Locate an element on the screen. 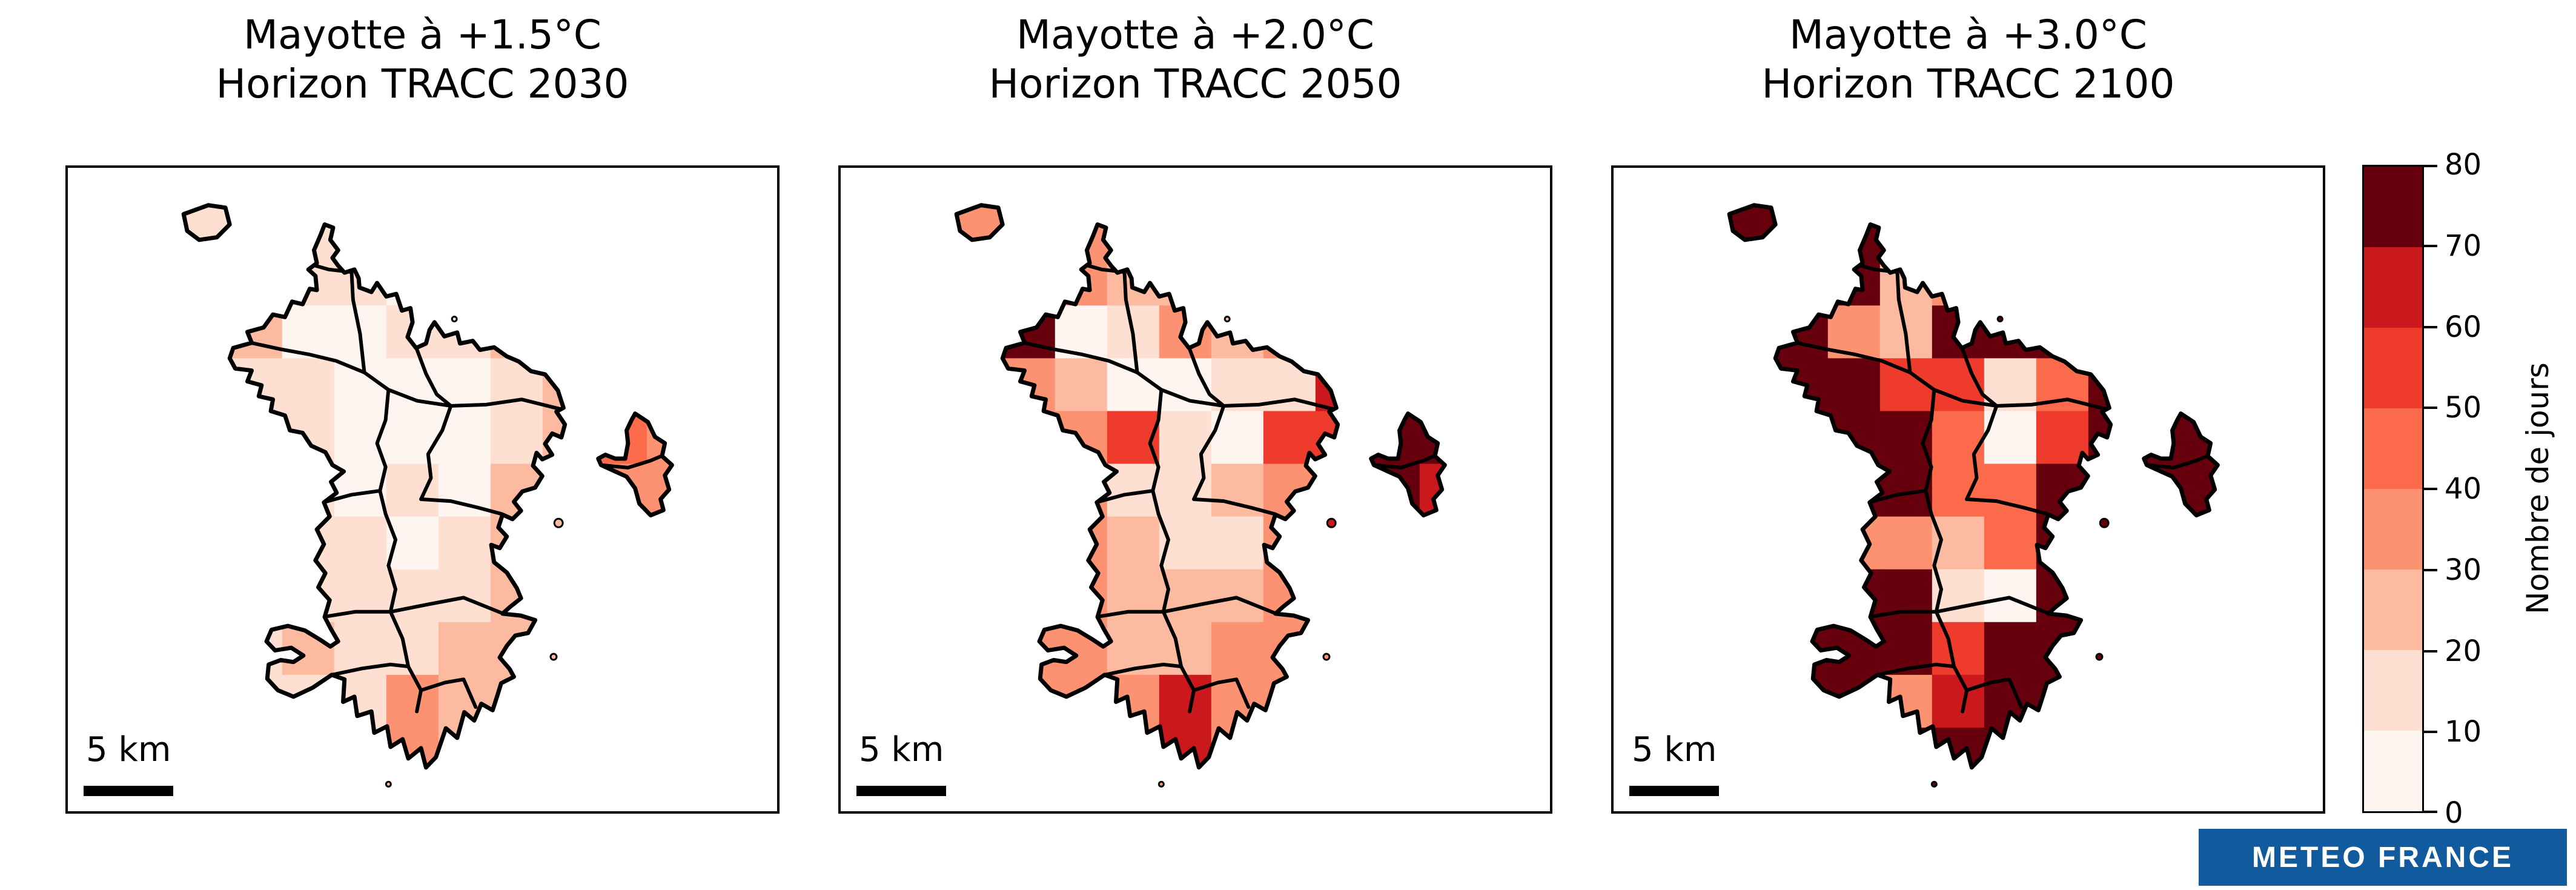 This screenshot has height=890, width=2576. colorbar-tick-label: 60 is located at coordinates (2463, 327).